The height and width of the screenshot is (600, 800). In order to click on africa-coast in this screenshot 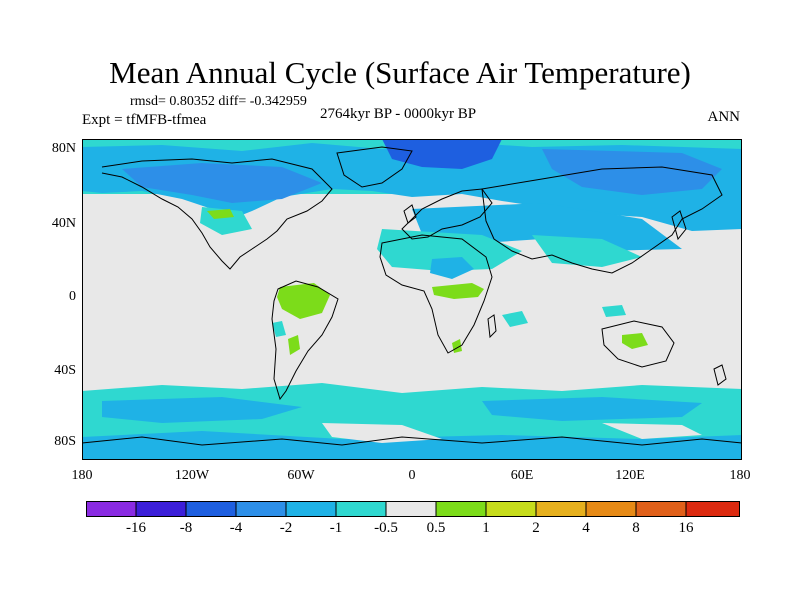, I will do `click(436, 294)`.